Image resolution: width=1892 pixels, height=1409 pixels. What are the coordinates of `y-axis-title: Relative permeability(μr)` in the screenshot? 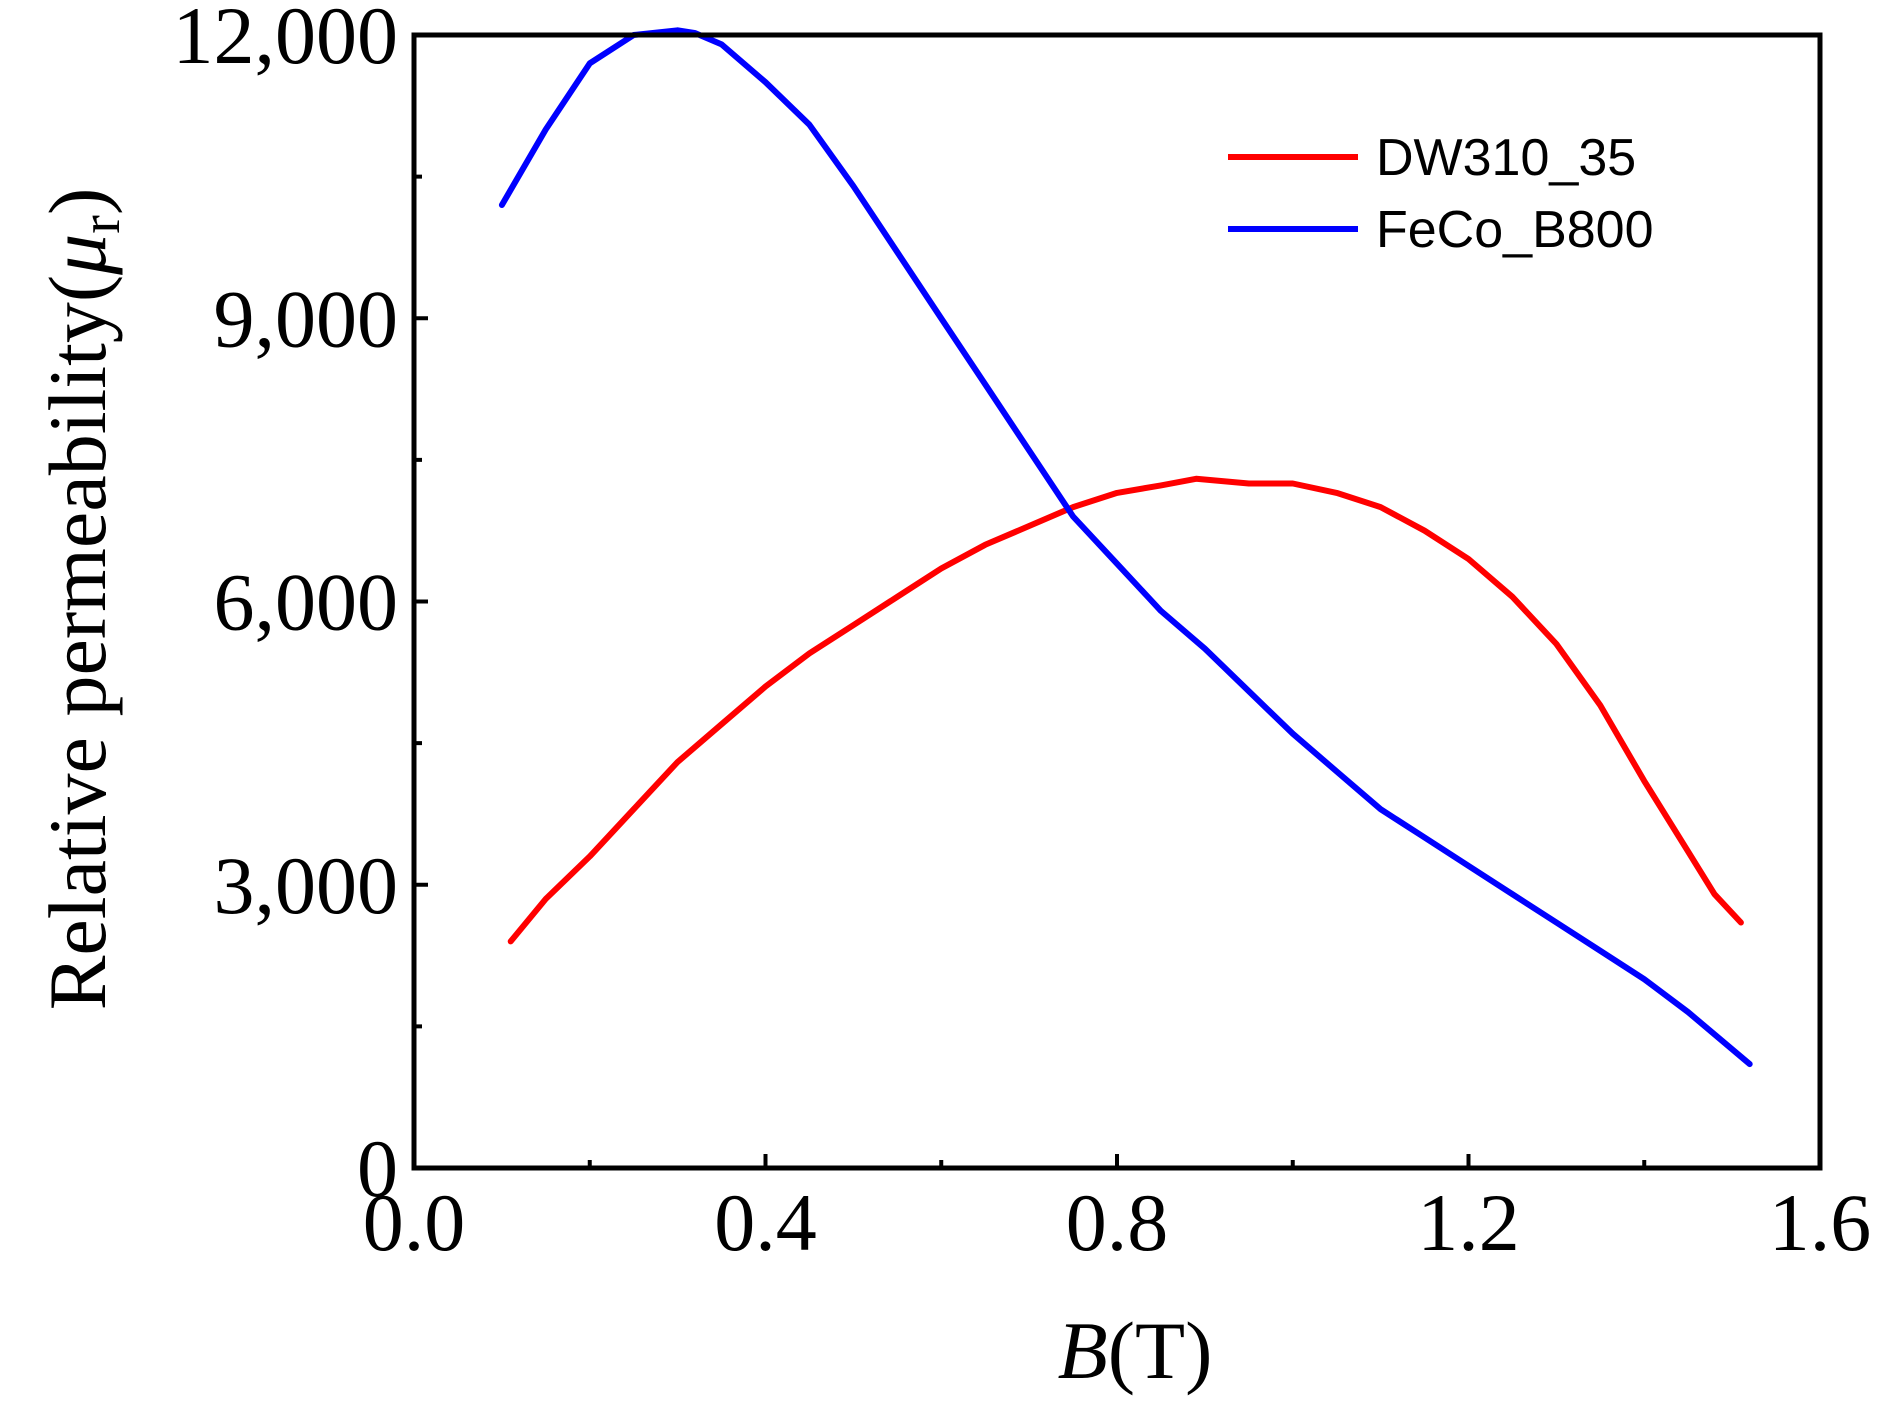 It's located at (82, 599).